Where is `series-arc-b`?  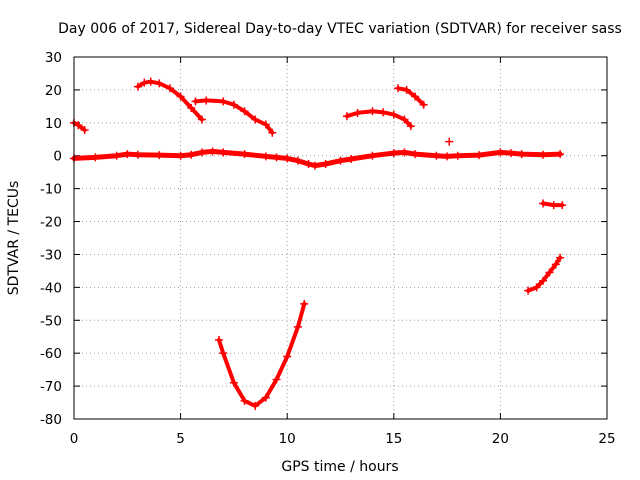
series-arc-b is located at coordinates (169, 100).